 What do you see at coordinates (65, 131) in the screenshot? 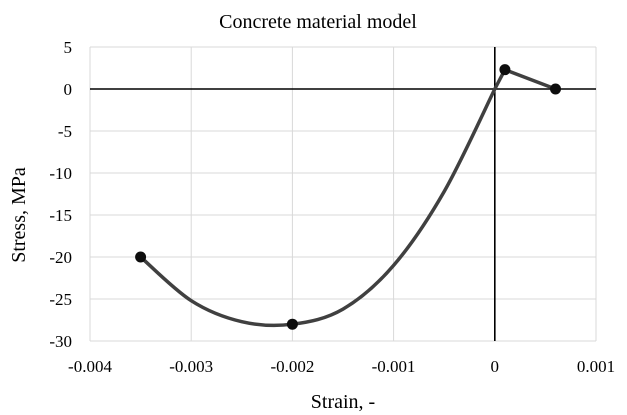
I see `y-tick-label: -5` at bounding box center [65, 131].